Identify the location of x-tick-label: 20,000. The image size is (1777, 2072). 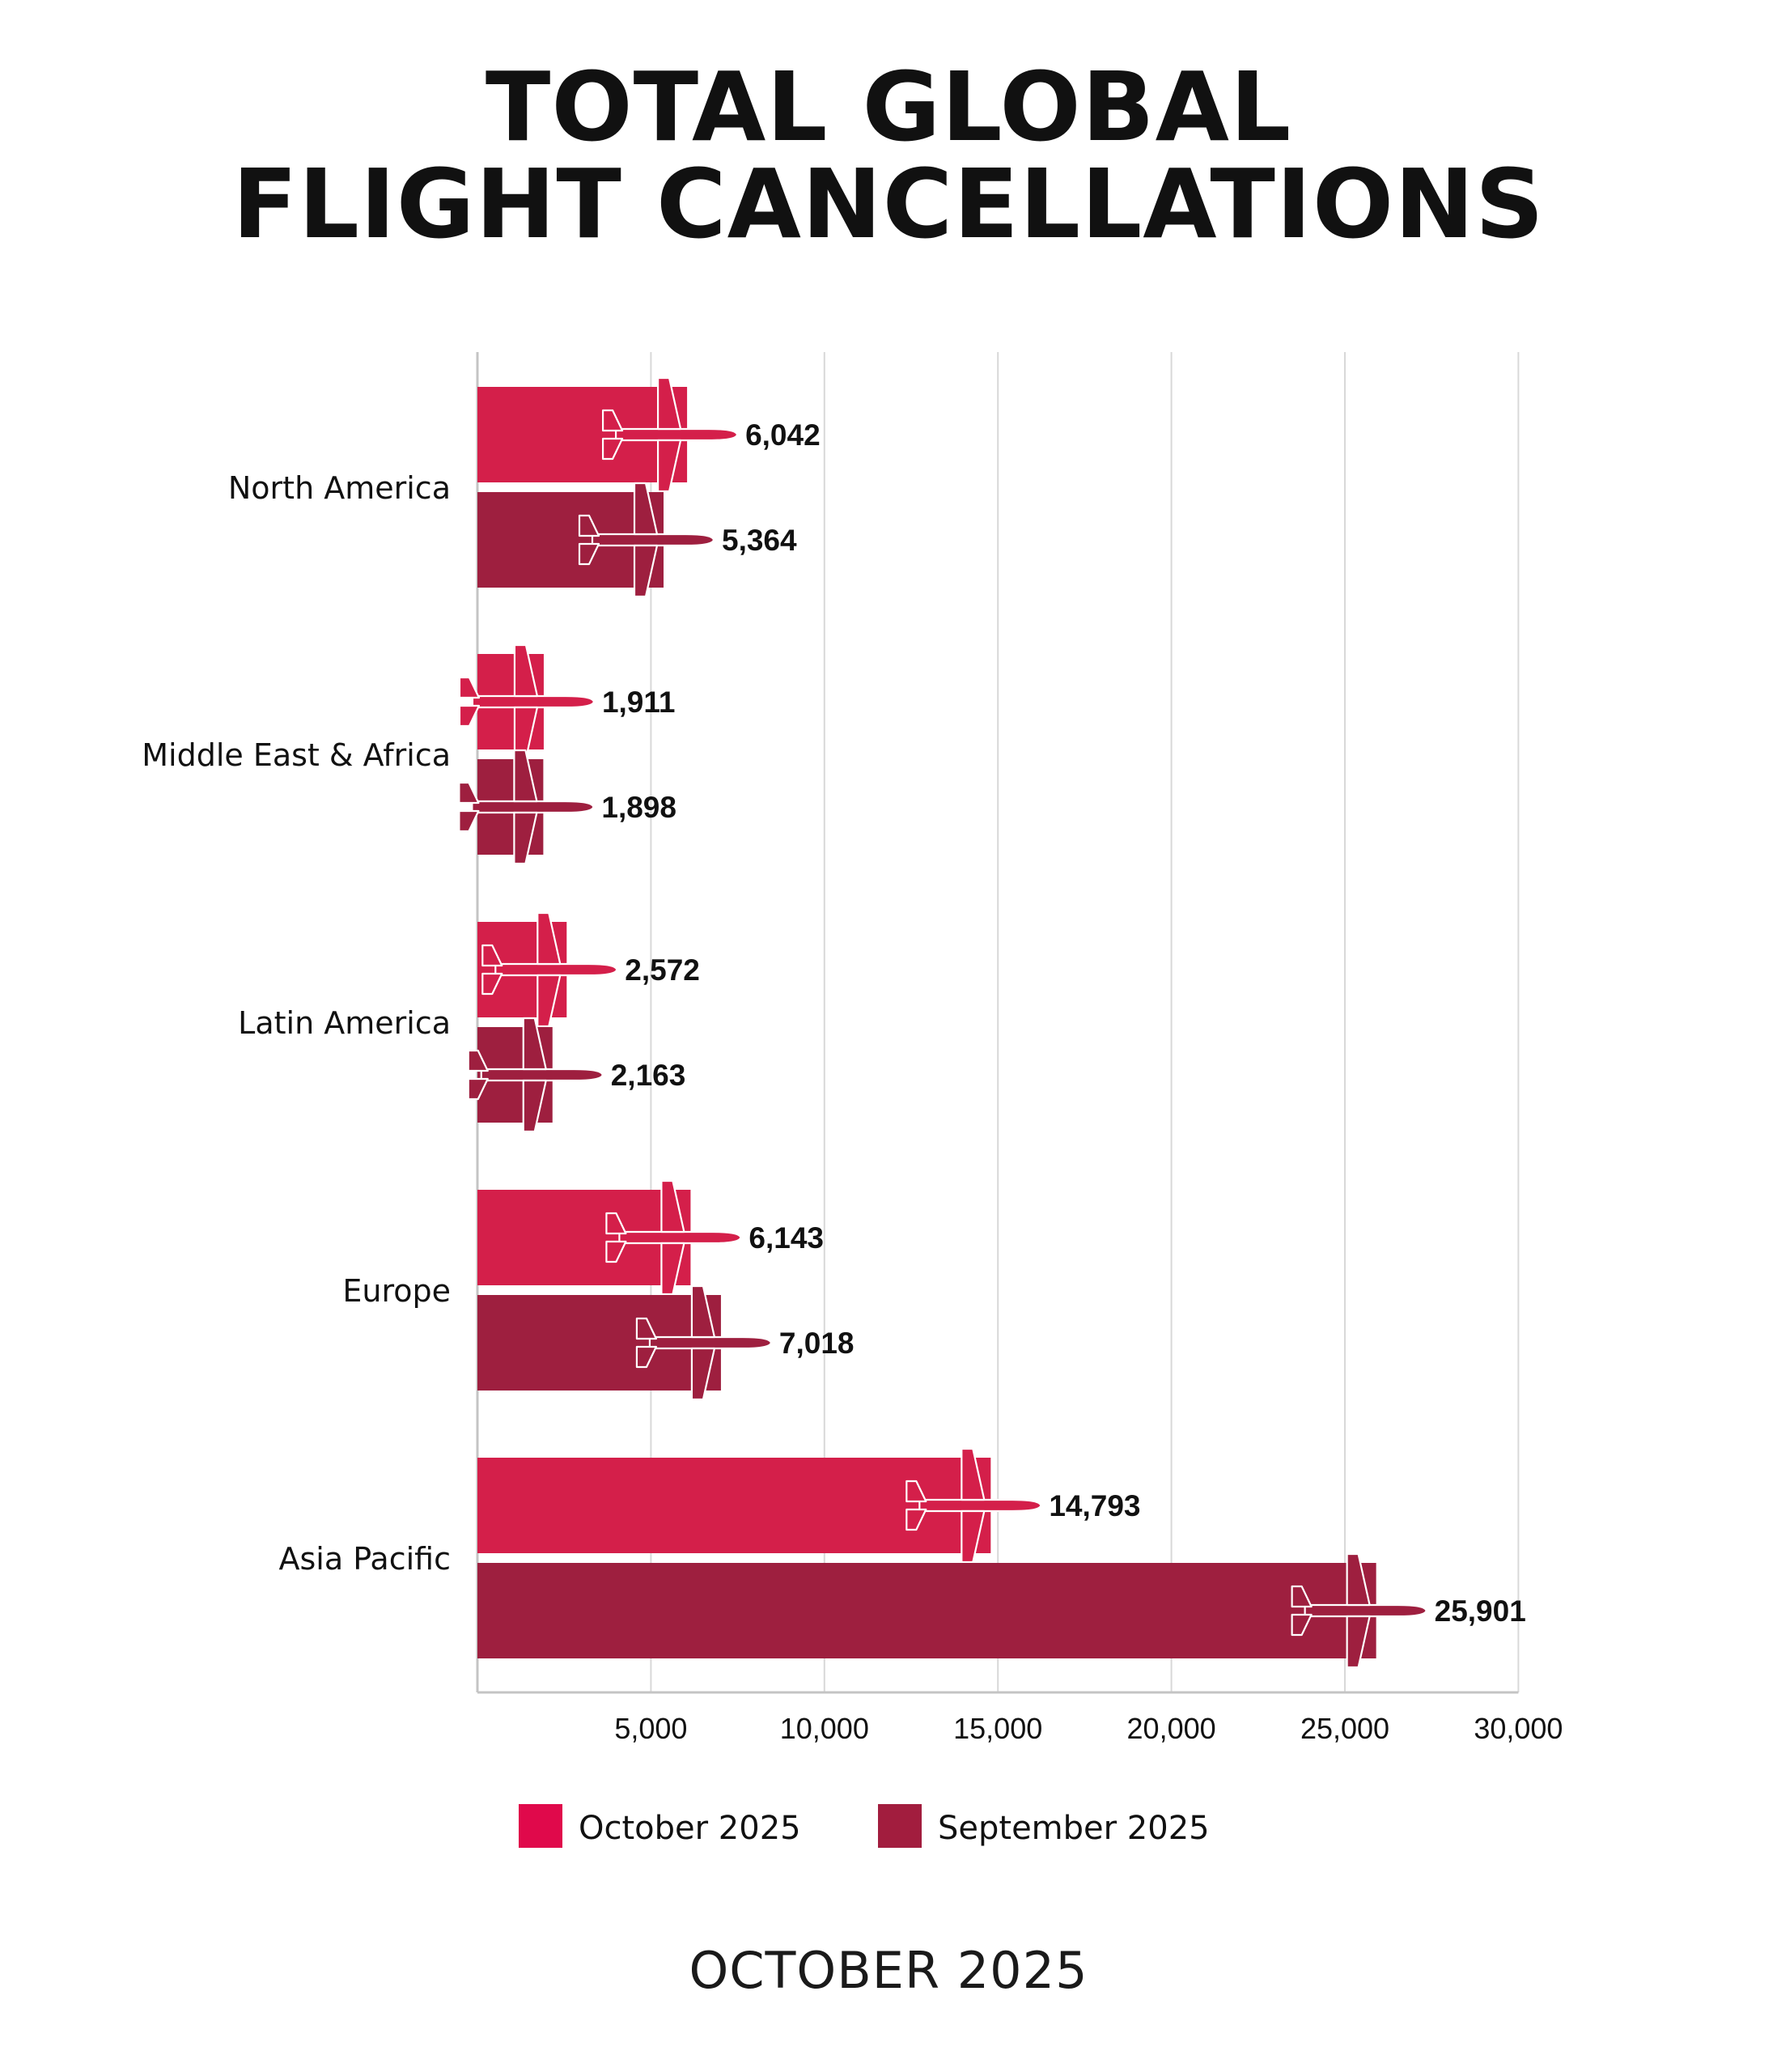
(1171, 1728).